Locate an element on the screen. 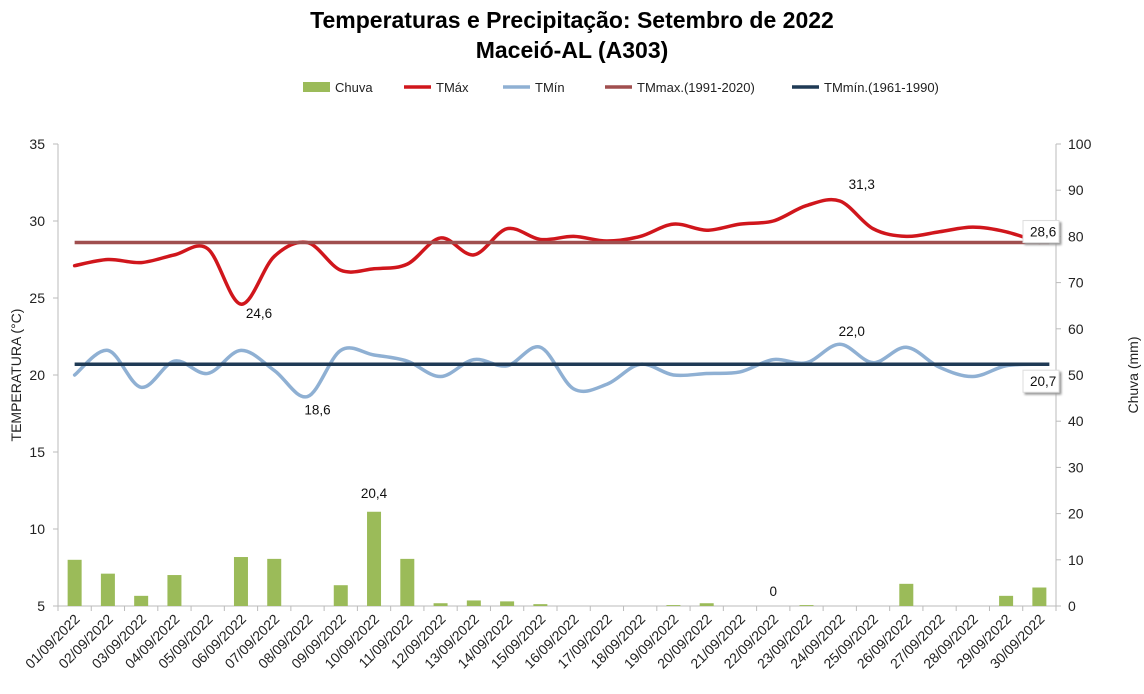  y2-tick-label: 80 is located at coordinates (1076, 236).